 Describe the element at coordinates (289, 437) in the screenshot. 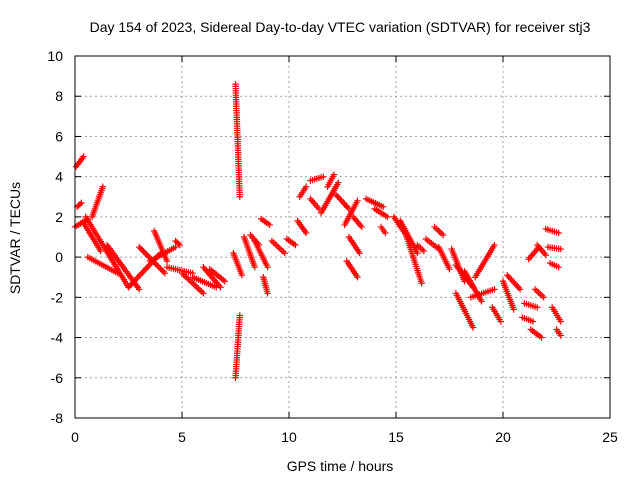

I see `x-tick-label: 10` at that location.